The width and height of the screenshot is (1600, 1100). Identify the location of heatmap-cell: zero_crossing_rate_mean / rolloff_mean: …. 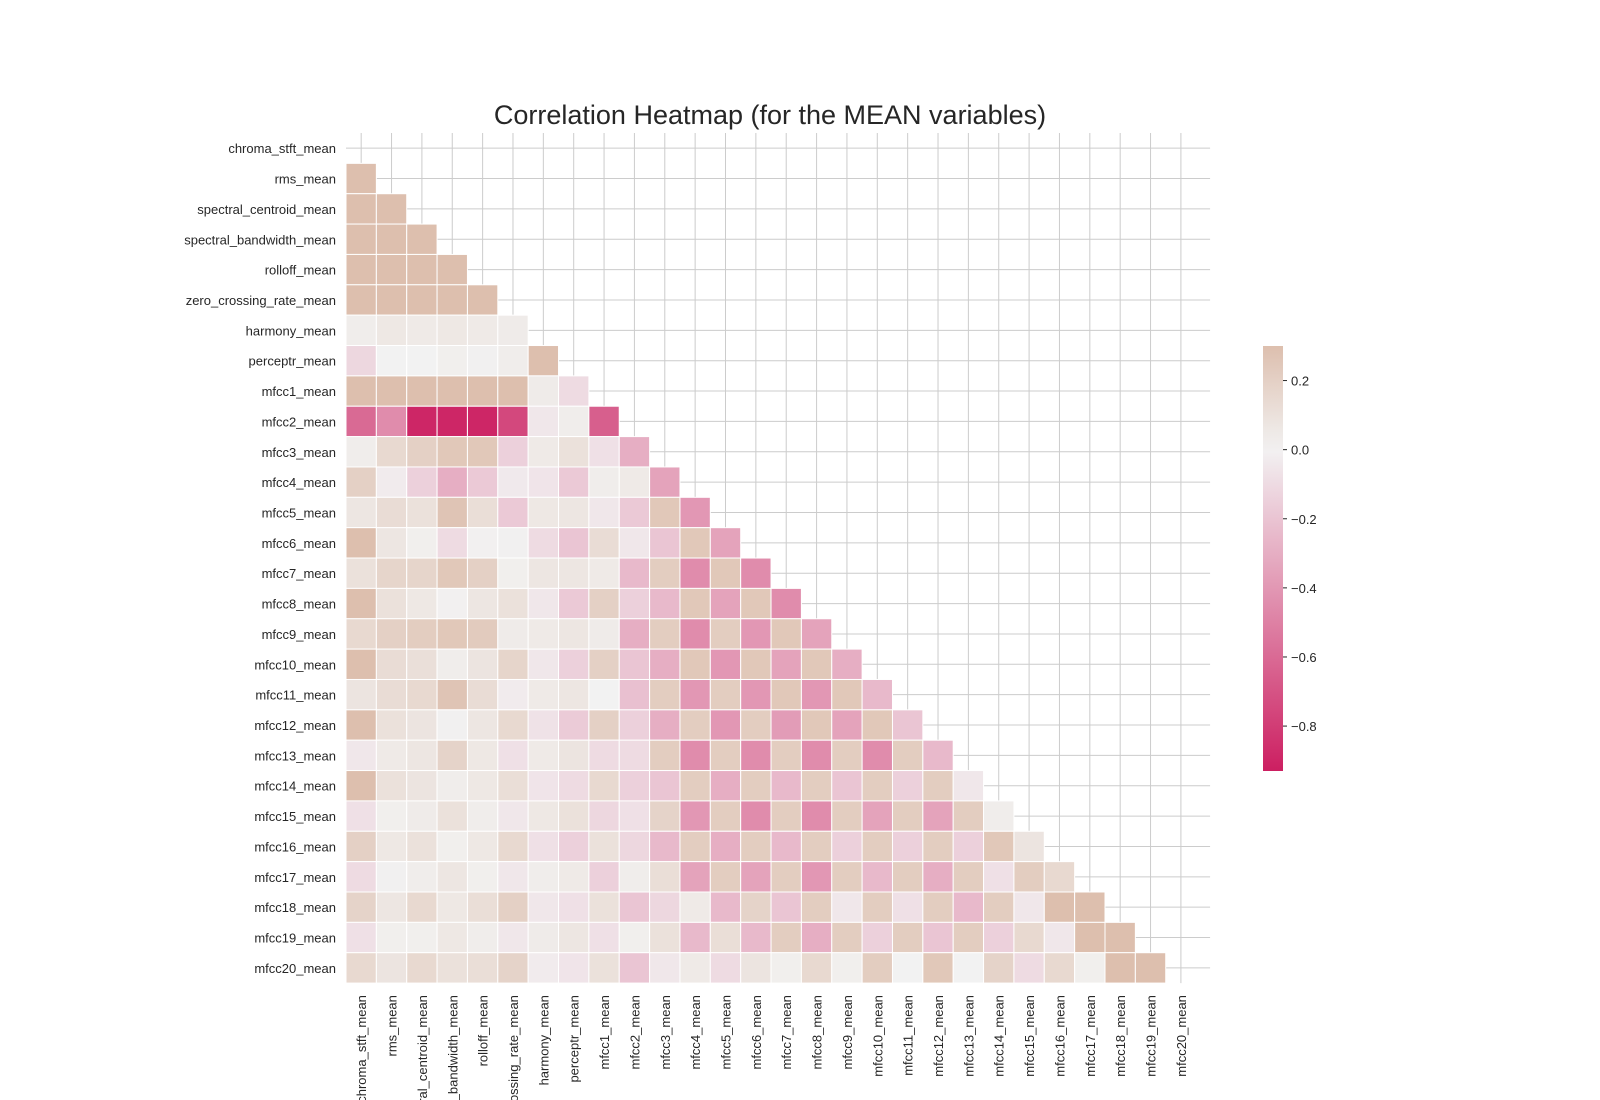
(482, 300).